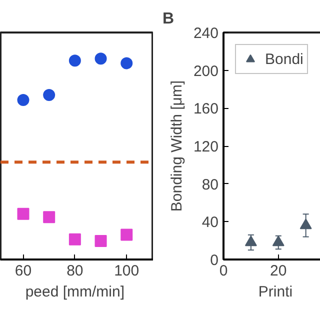 The width and height of the screenshot is (320, 320). I want to click on y-tick-label: 40, so click(210, 223).